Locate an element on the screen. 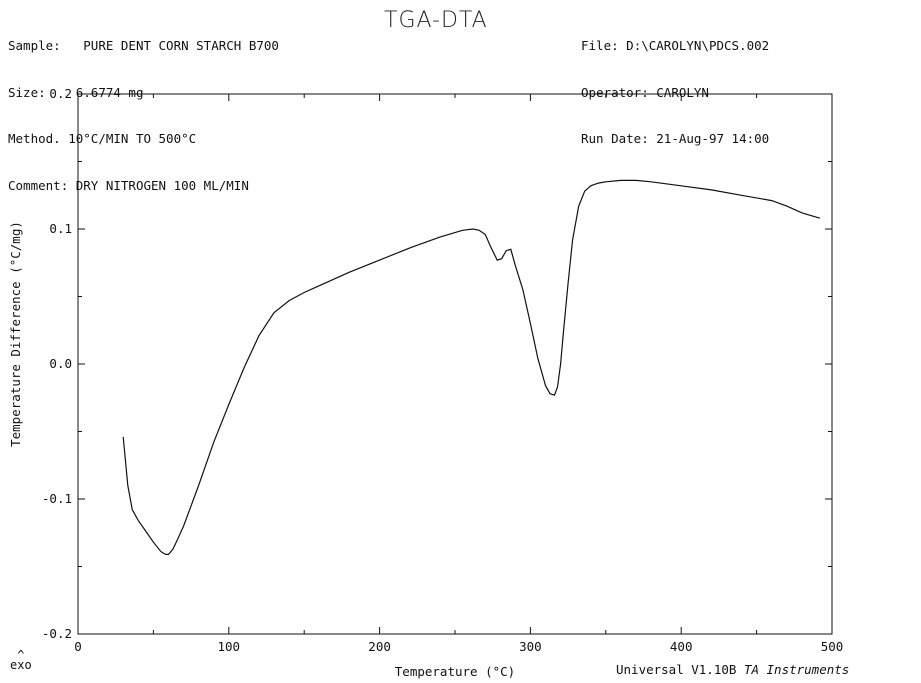 Image resolution: width=921 pixels, height=683 pixels. software-footer: Universal V1.10B TA Instruments is located at coordinates (732, 669).